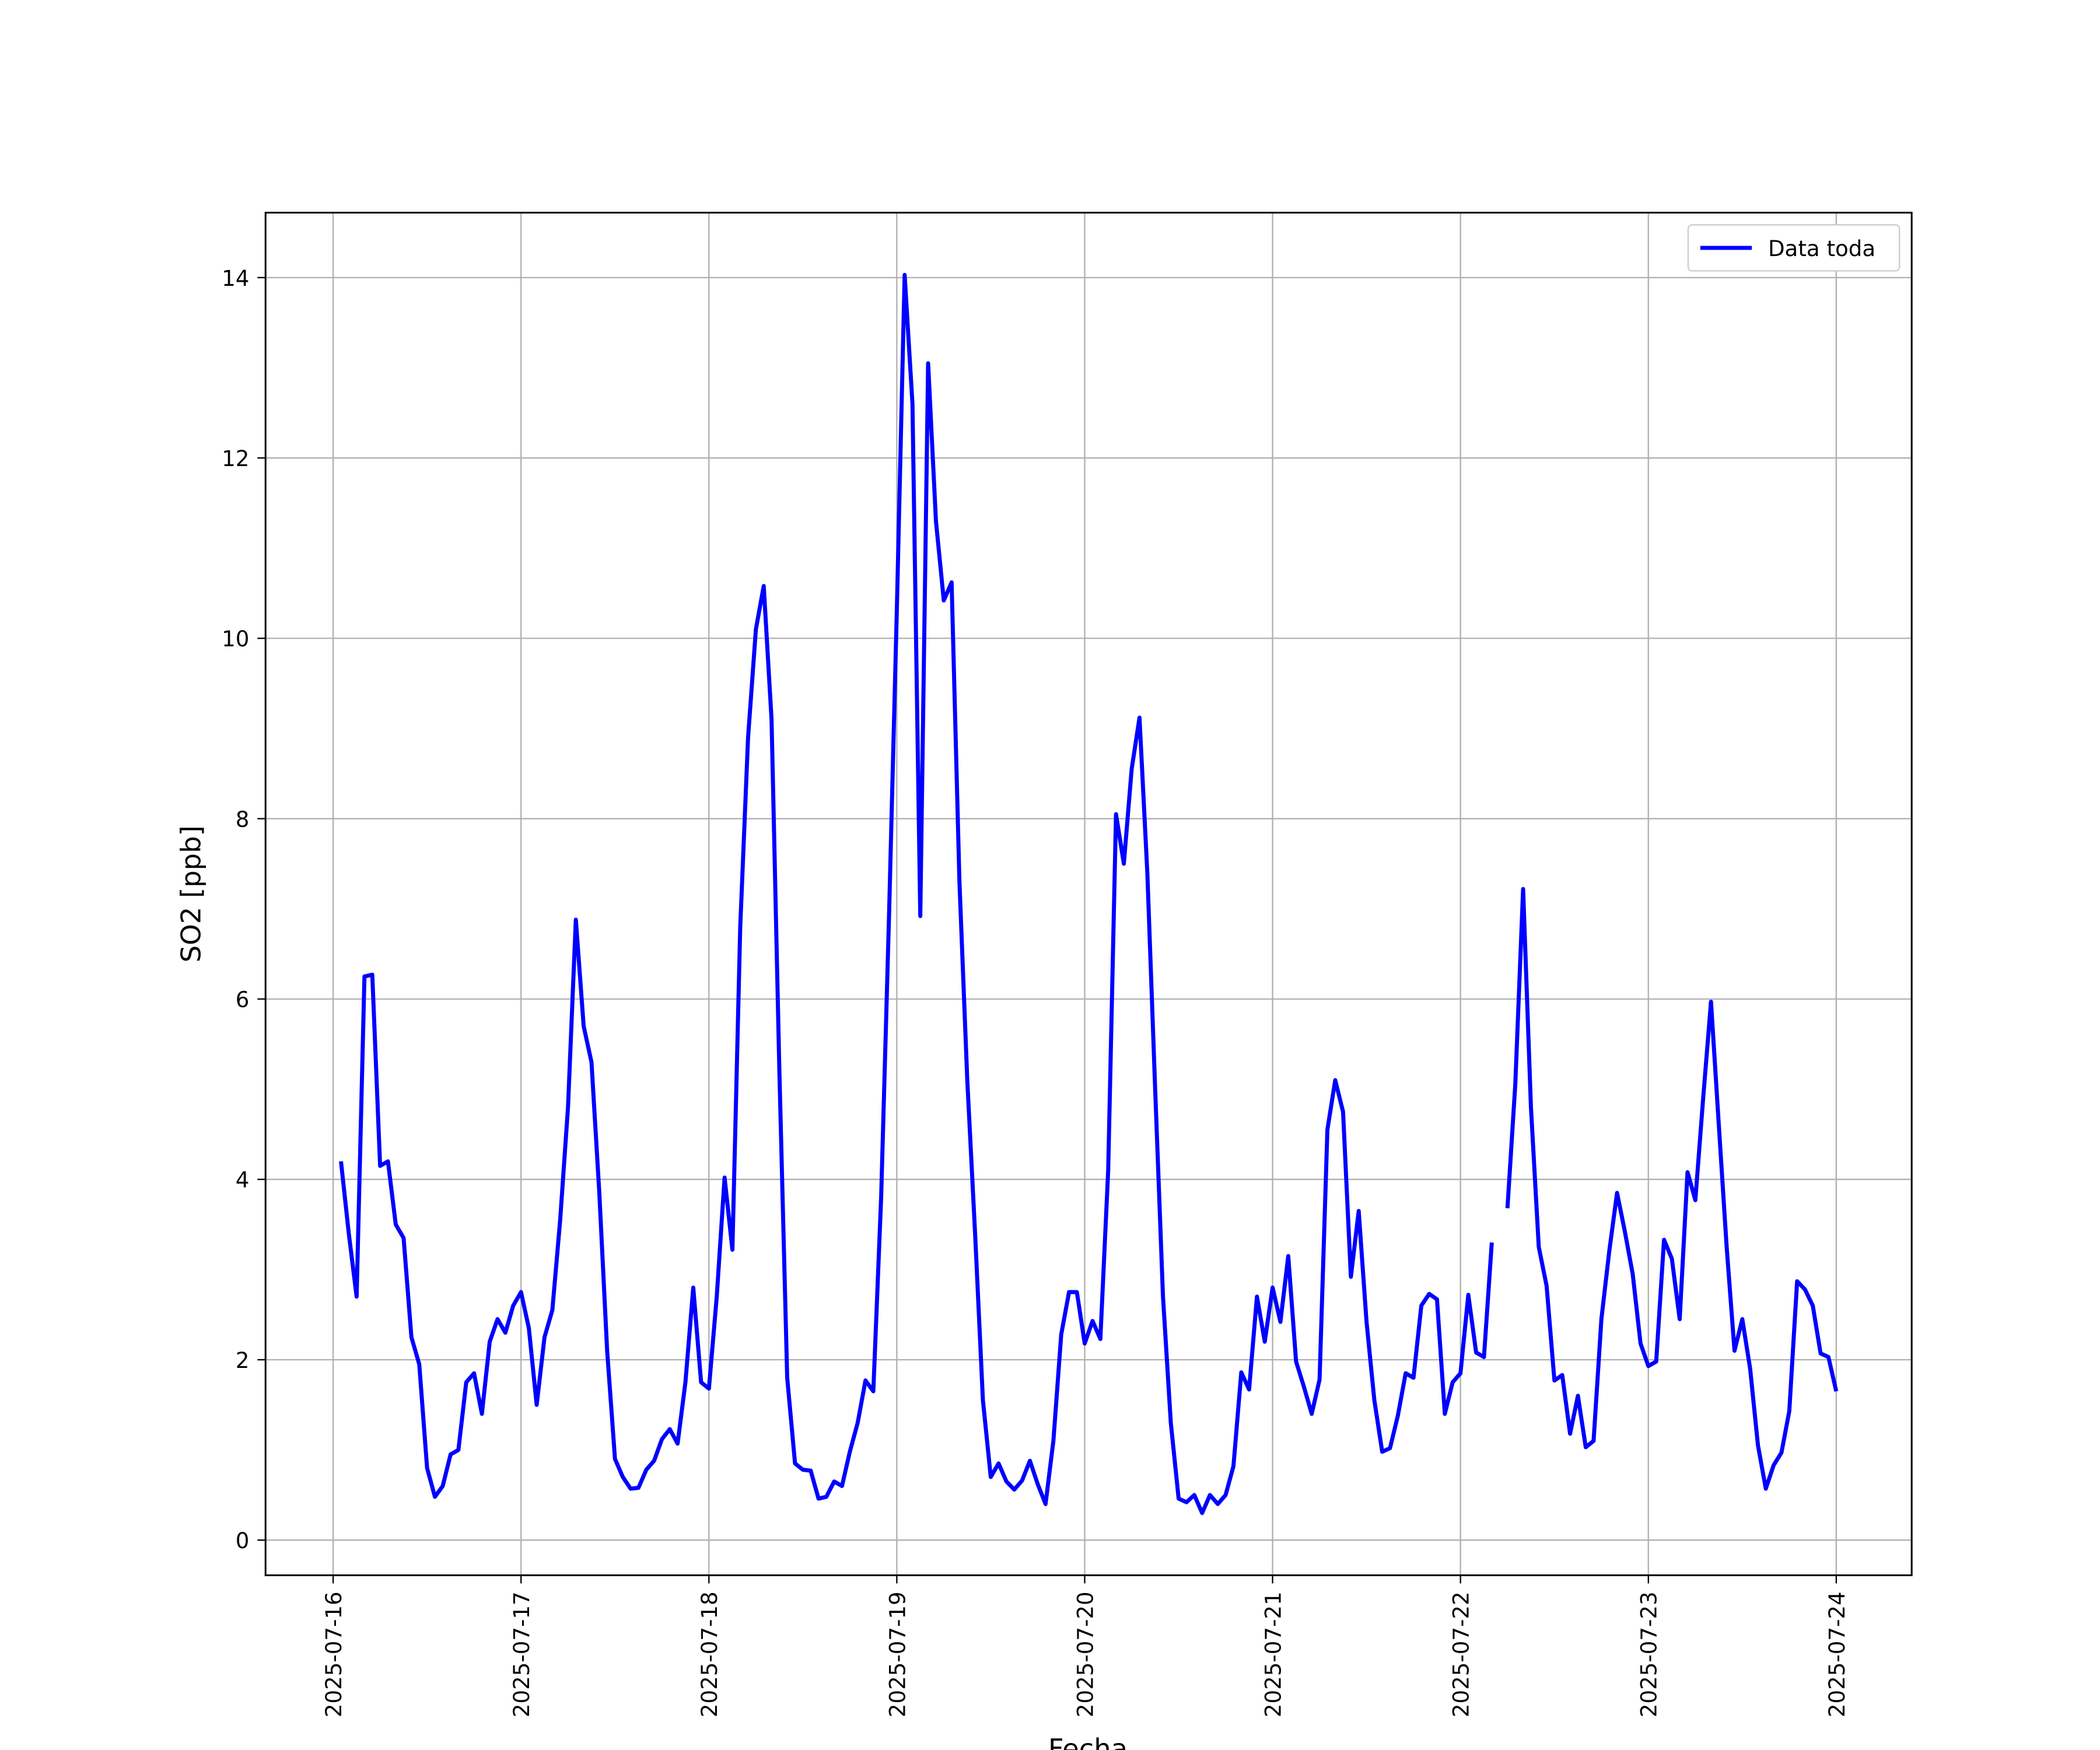 This screenshot has width=2100, height=1750. Describe the element at coordinates (1821, 249) in the screenshot. I see `legend-label: Data toda` at that location.